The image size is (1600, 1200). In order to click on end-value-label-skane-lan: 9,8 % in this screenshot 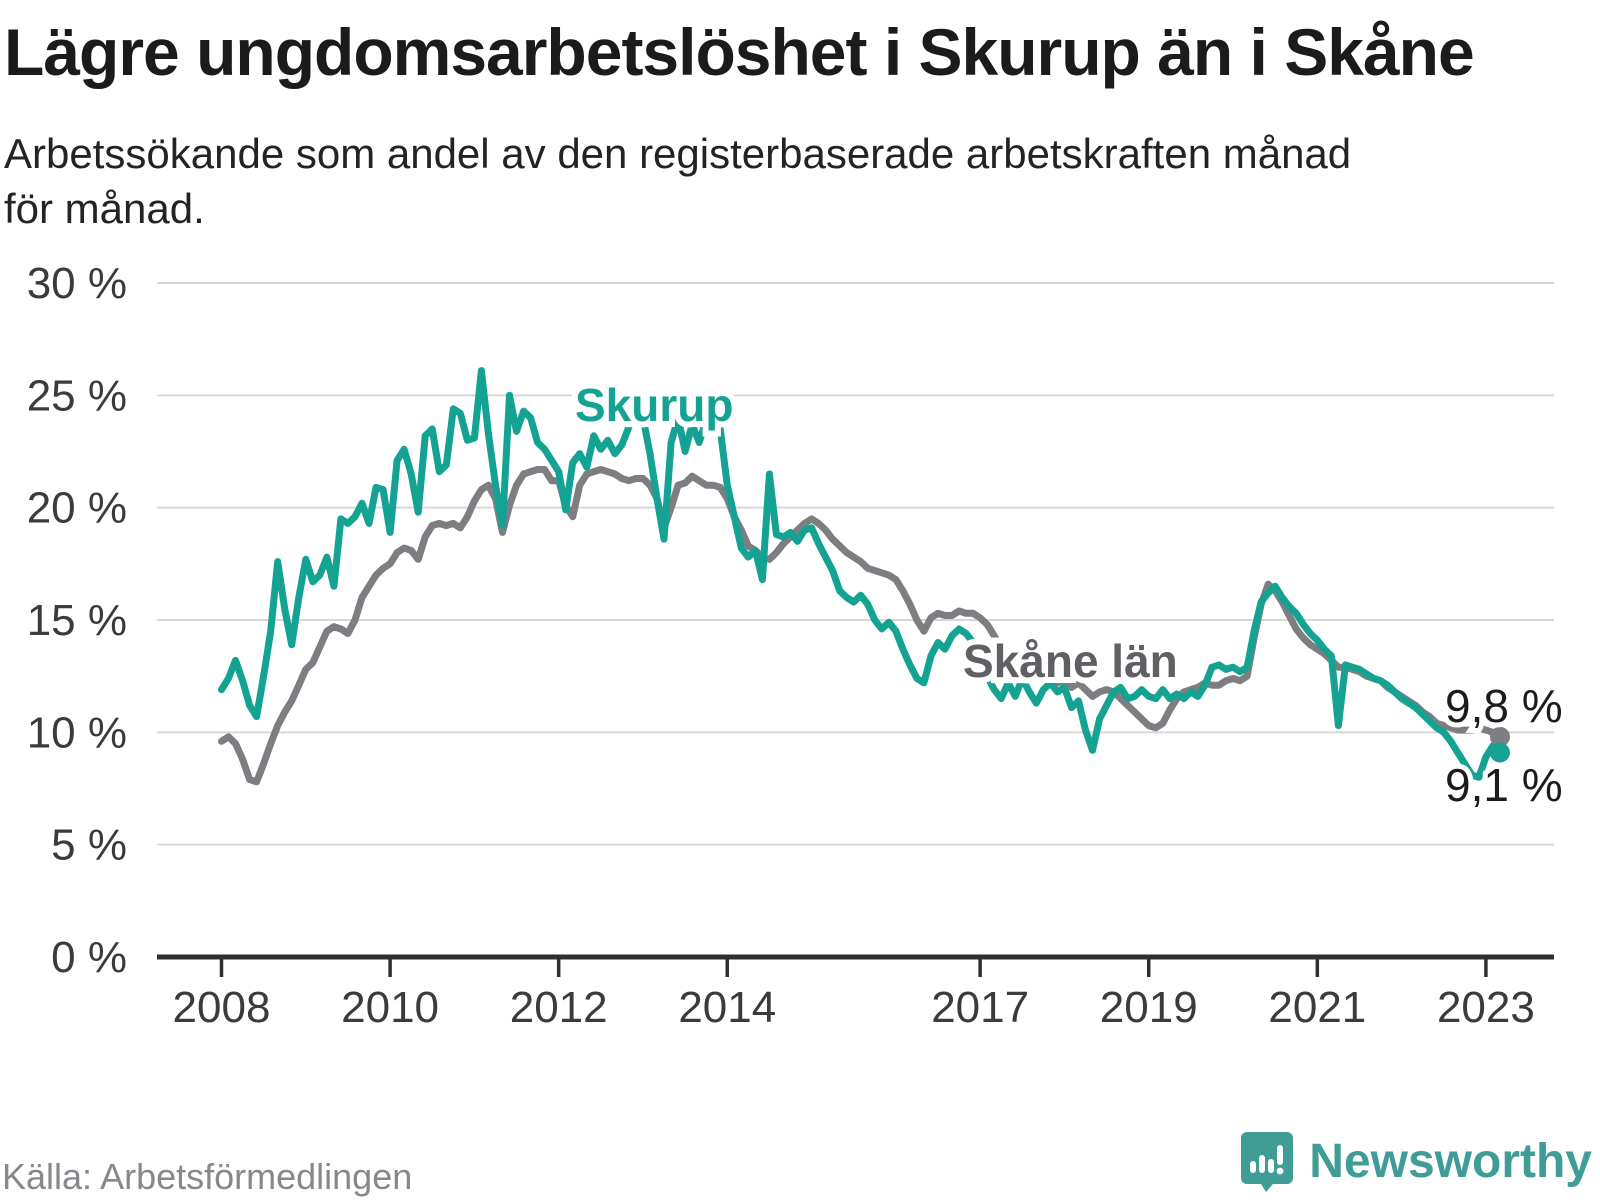, I will do `click(1504, 706)`.